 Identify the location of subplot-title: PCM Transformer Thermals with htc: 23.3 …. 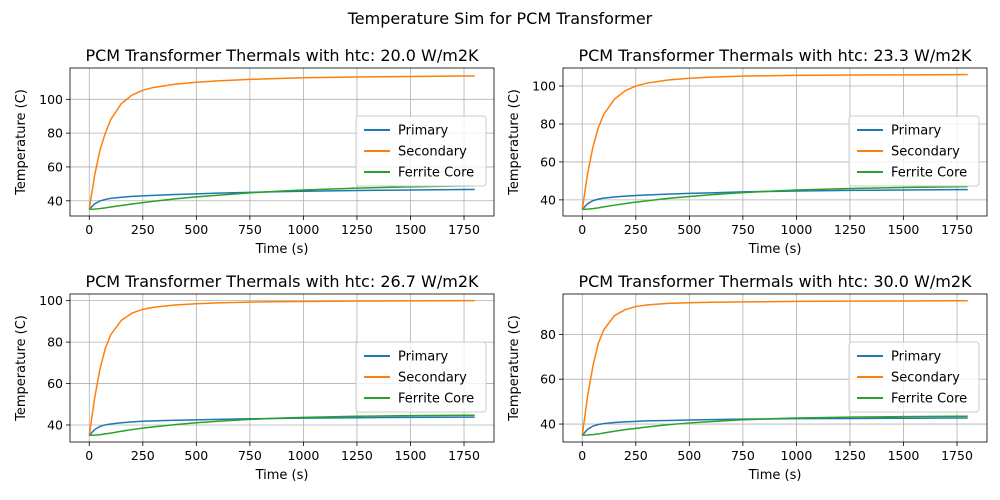
(775, 55).